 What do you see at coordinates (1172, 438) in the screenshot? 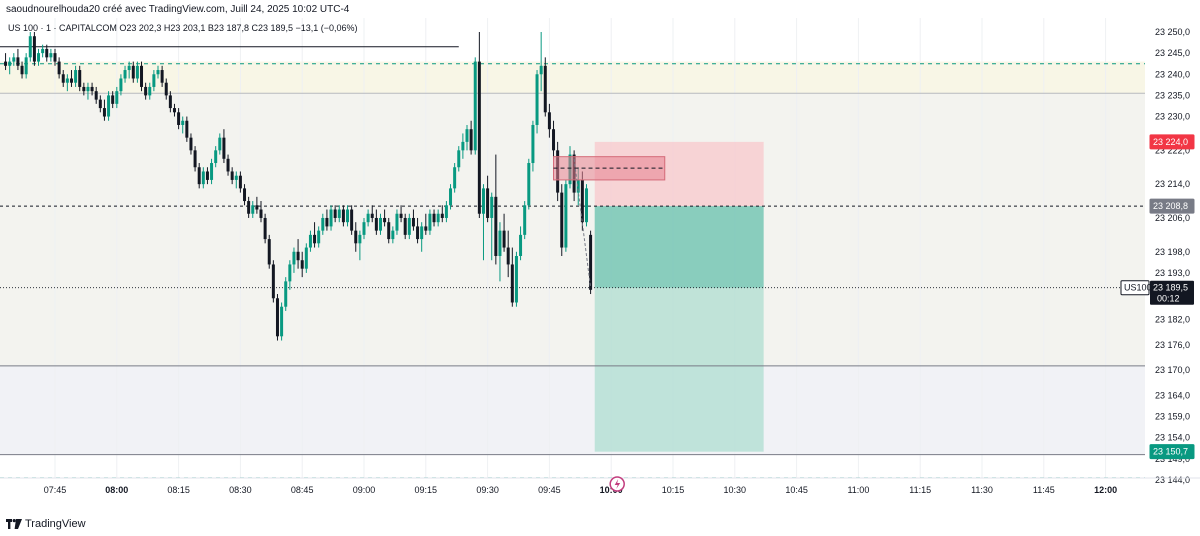
I see `price-tick-label: 23 154,0` at bounding box center [1172, 438].